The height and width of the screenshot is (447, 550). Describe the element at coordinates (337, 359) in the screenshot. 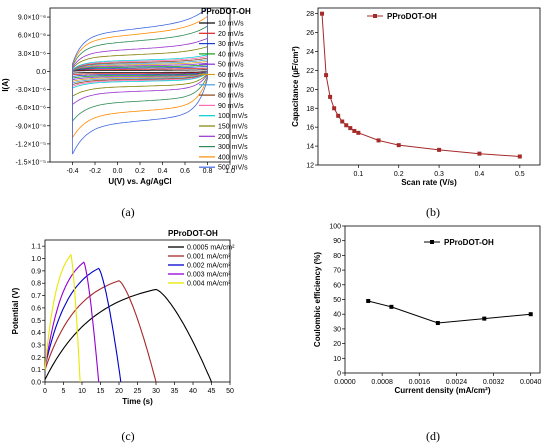

I see `y-tick-label: 10` at that location.